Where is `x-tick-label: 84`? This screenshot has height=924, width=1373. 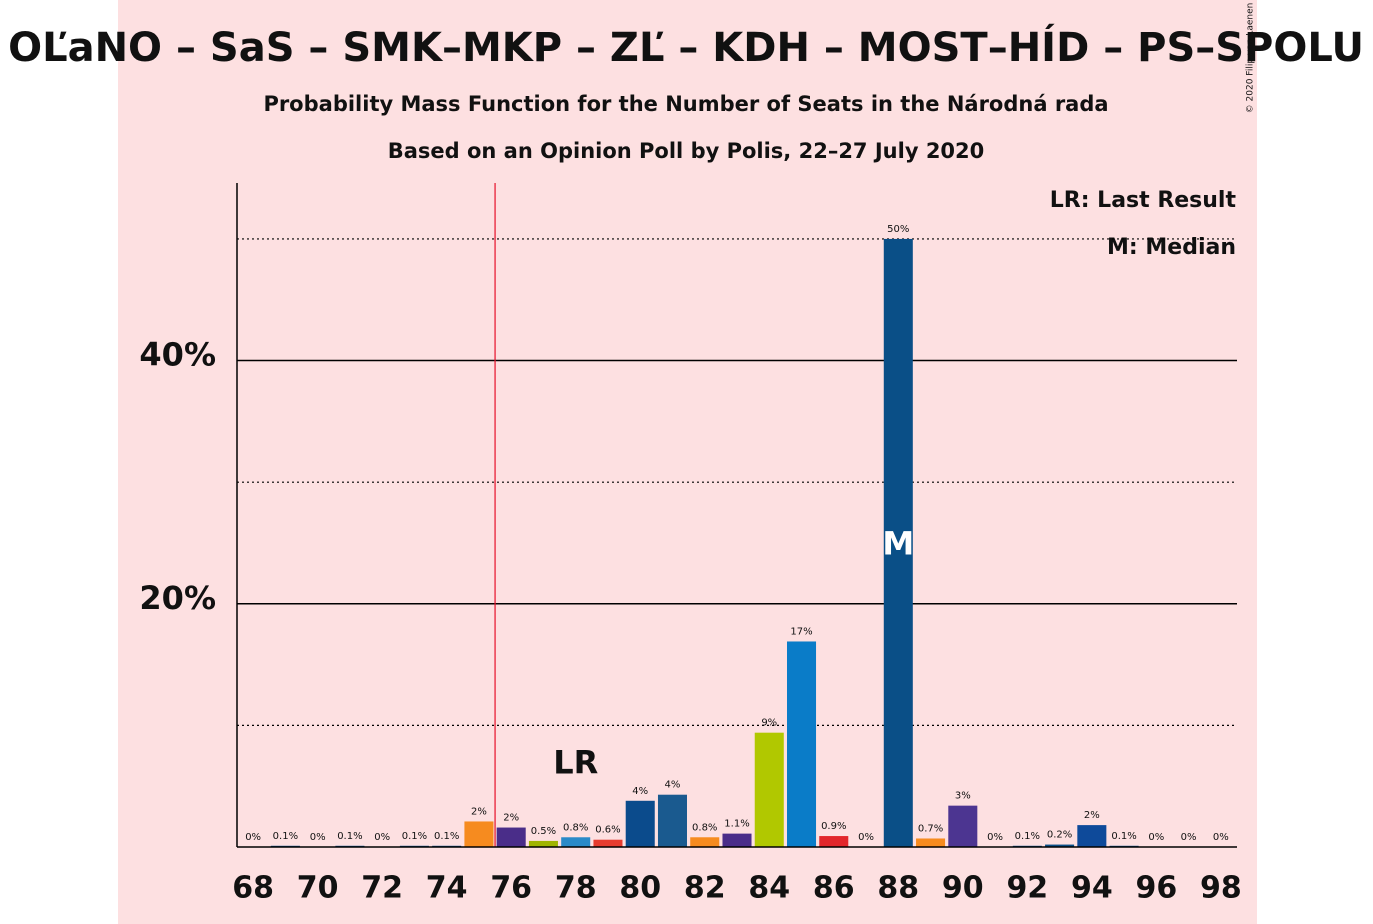 x-tick-label: 84 is located at coordinates (769, 888).